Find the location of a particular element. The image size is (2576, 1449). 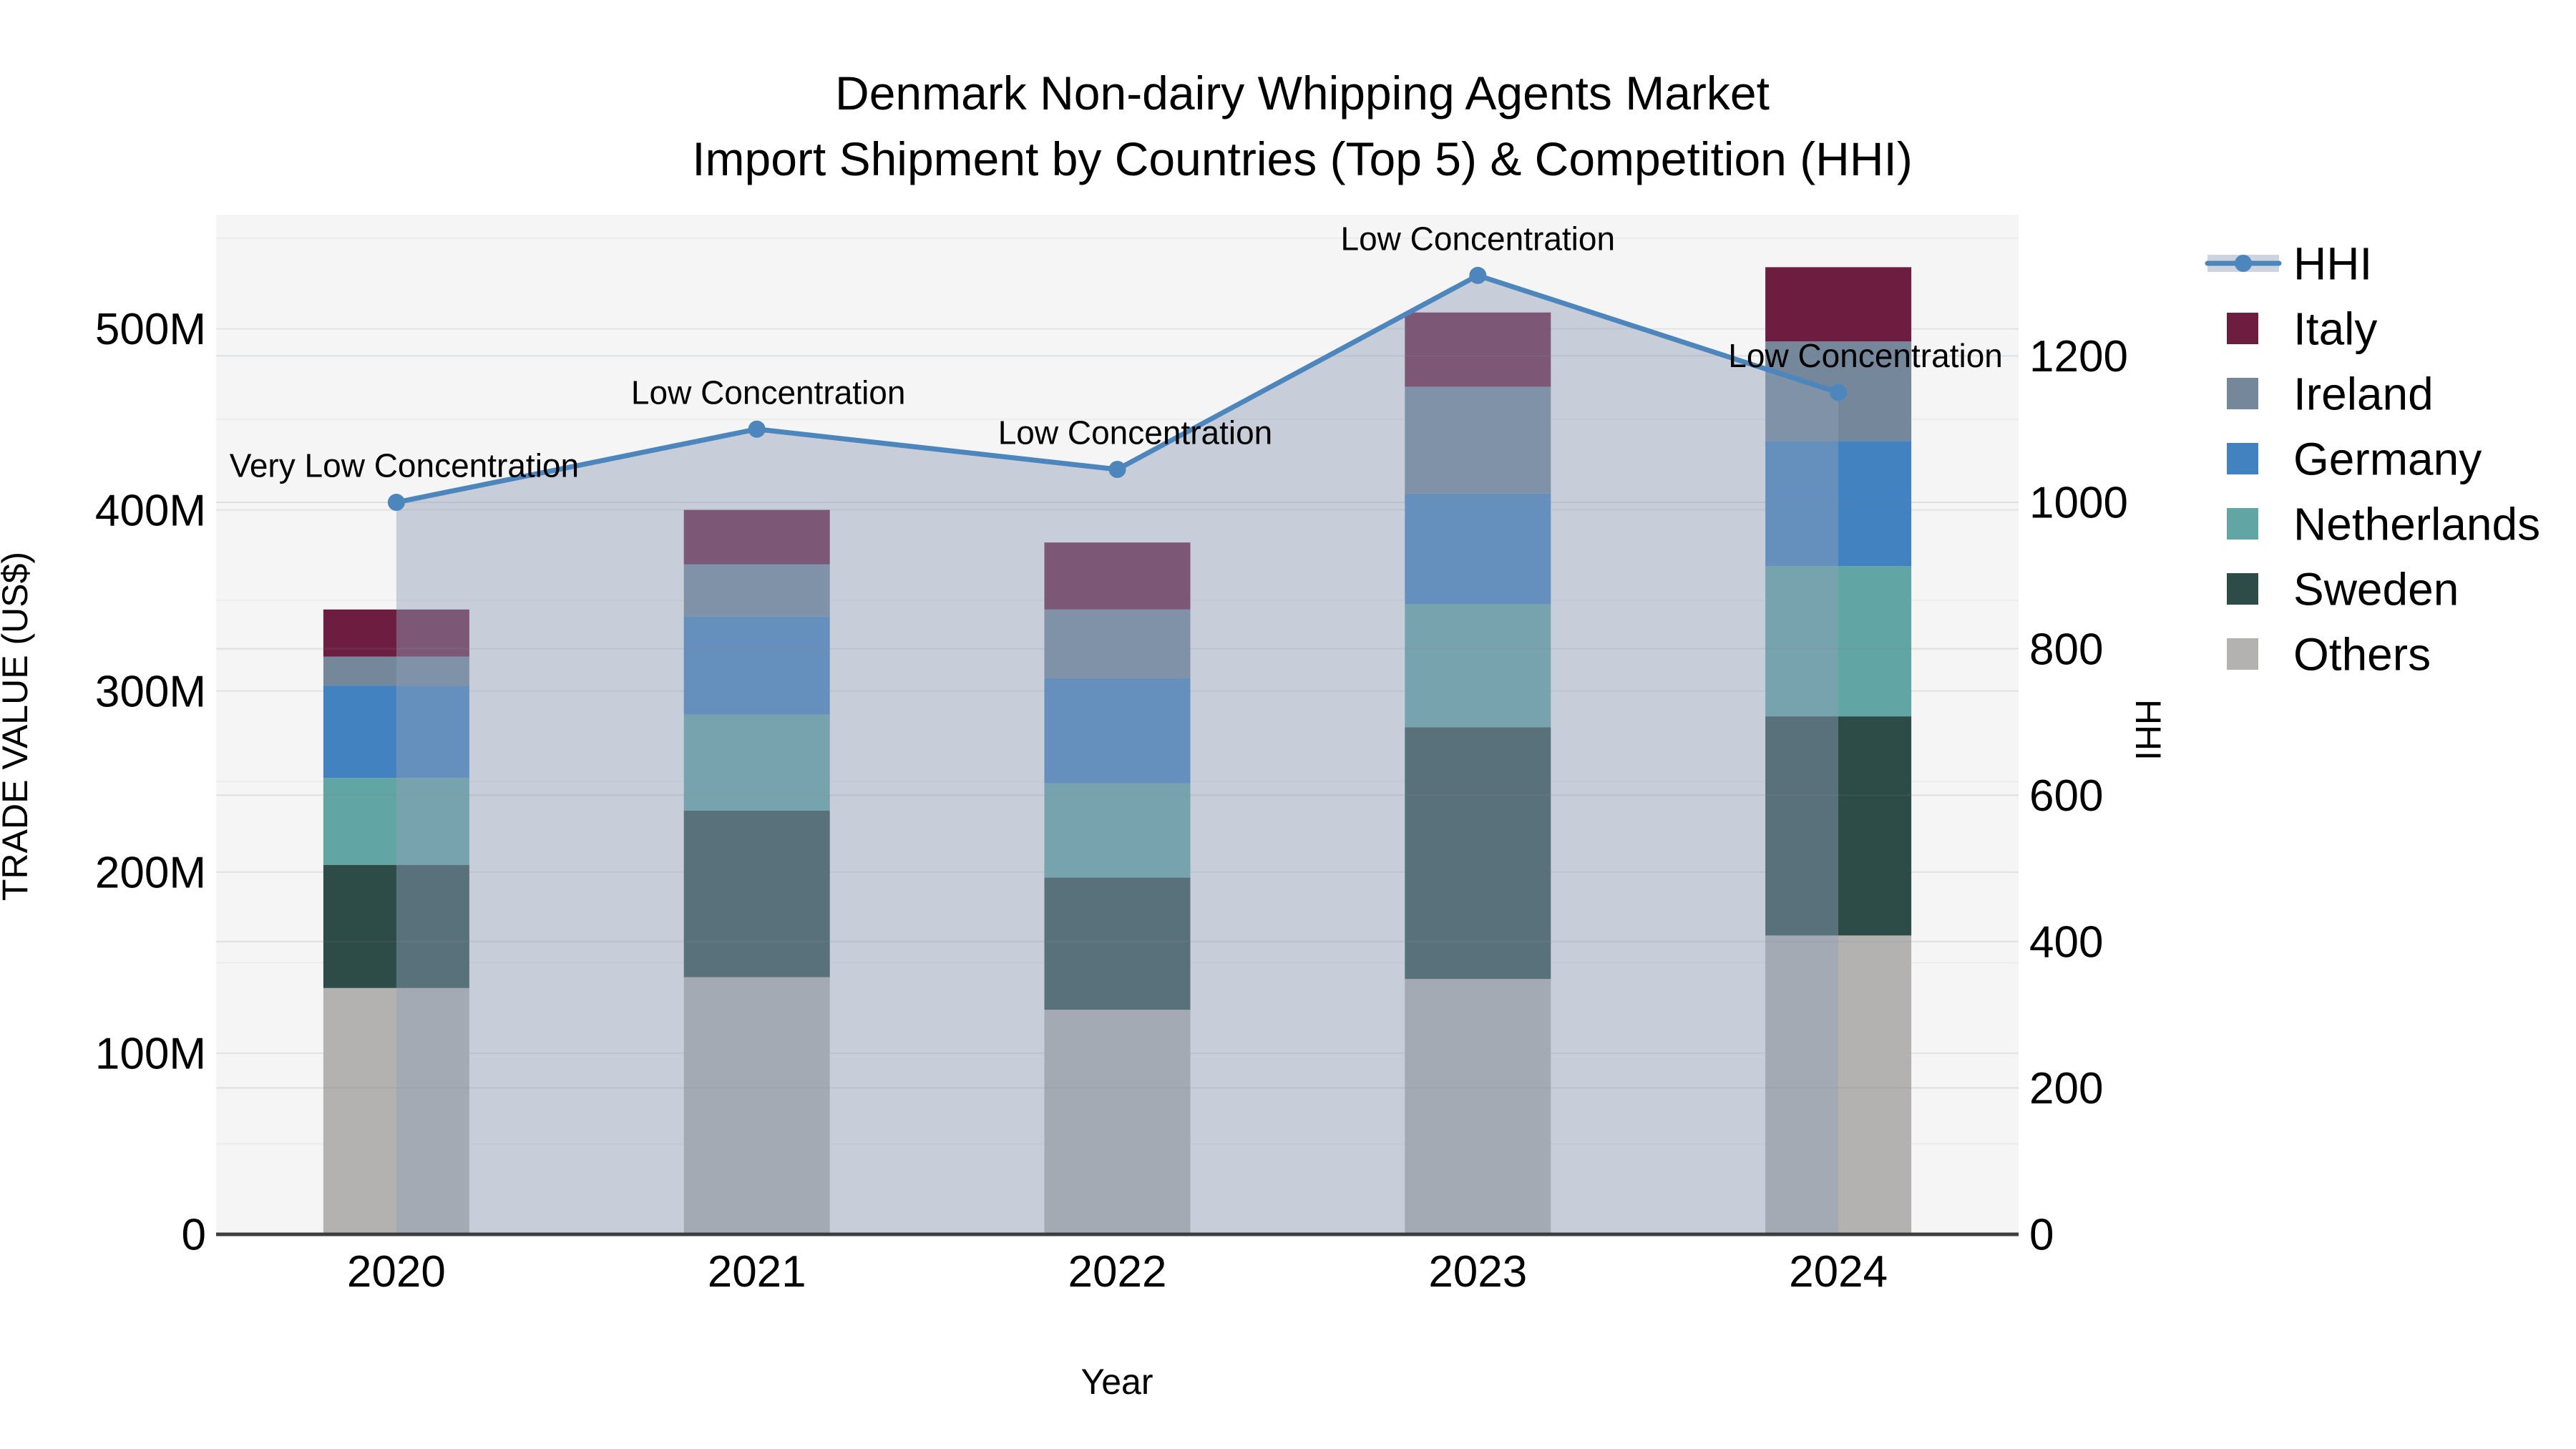

bar-segment-others-2023 is located at coordinates (1478, 1106).